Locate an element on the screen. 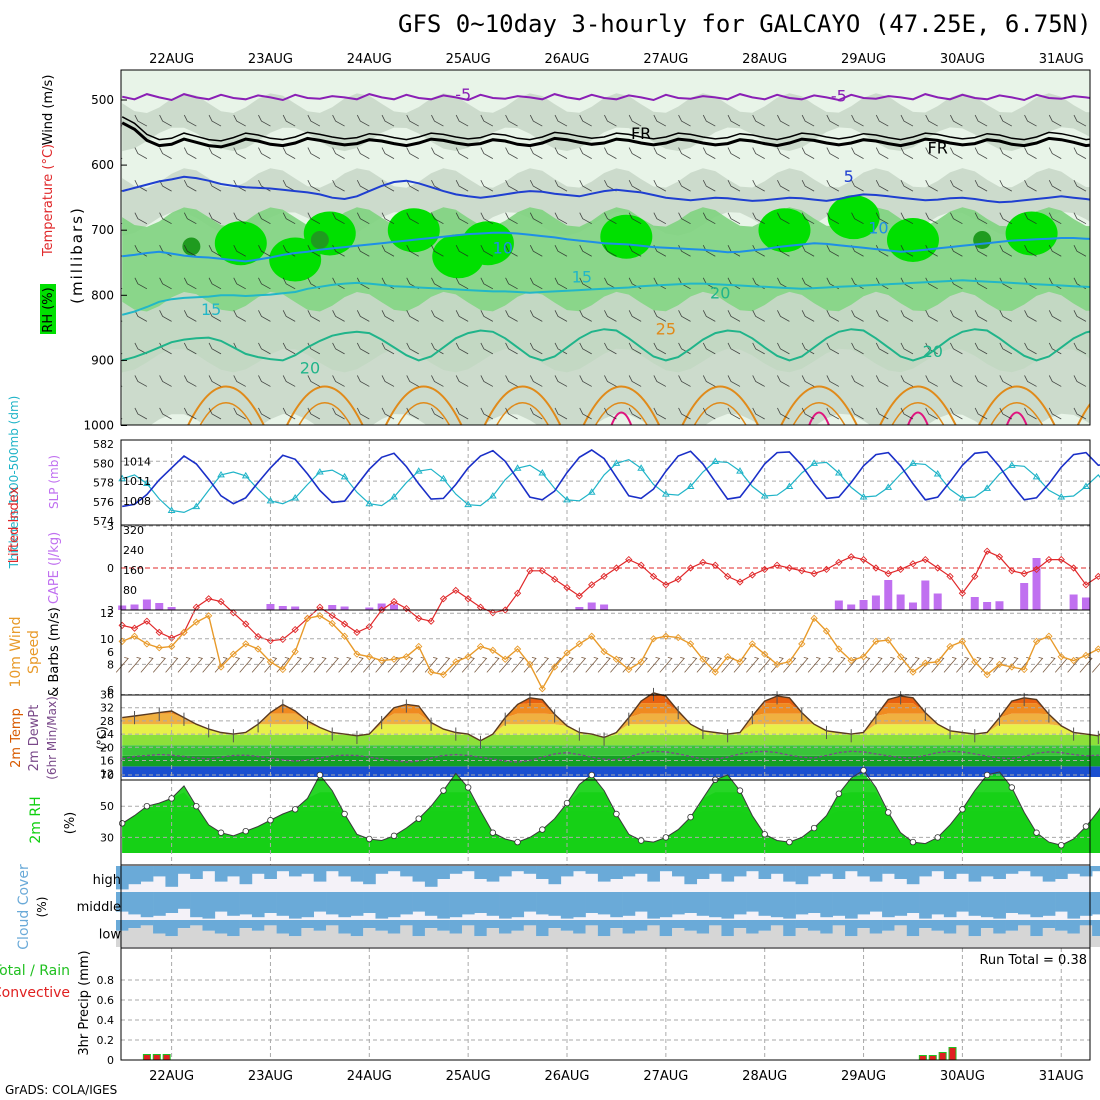 The height and width of the screenshot is (1100, 1100). lifted-index-series-line is located at coordinates (611, 596).